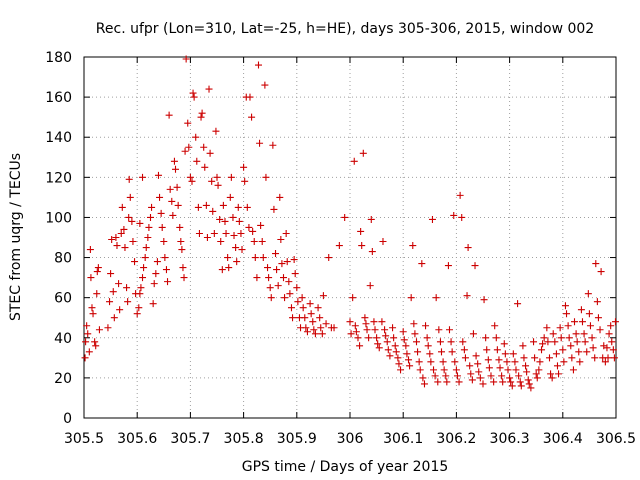 The image size is (640, 480). Describe the element at coordinates (67, 419) in the screenshot. I see `y-tick-label: 0` at that location.